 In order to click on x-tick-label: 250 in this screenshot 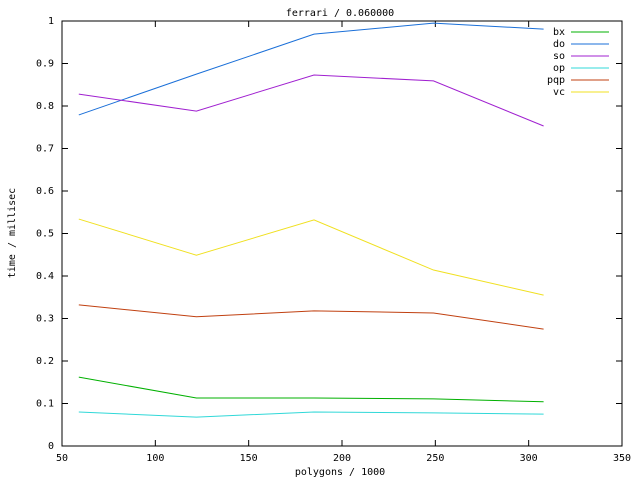, I will do `click(435, 458)`.